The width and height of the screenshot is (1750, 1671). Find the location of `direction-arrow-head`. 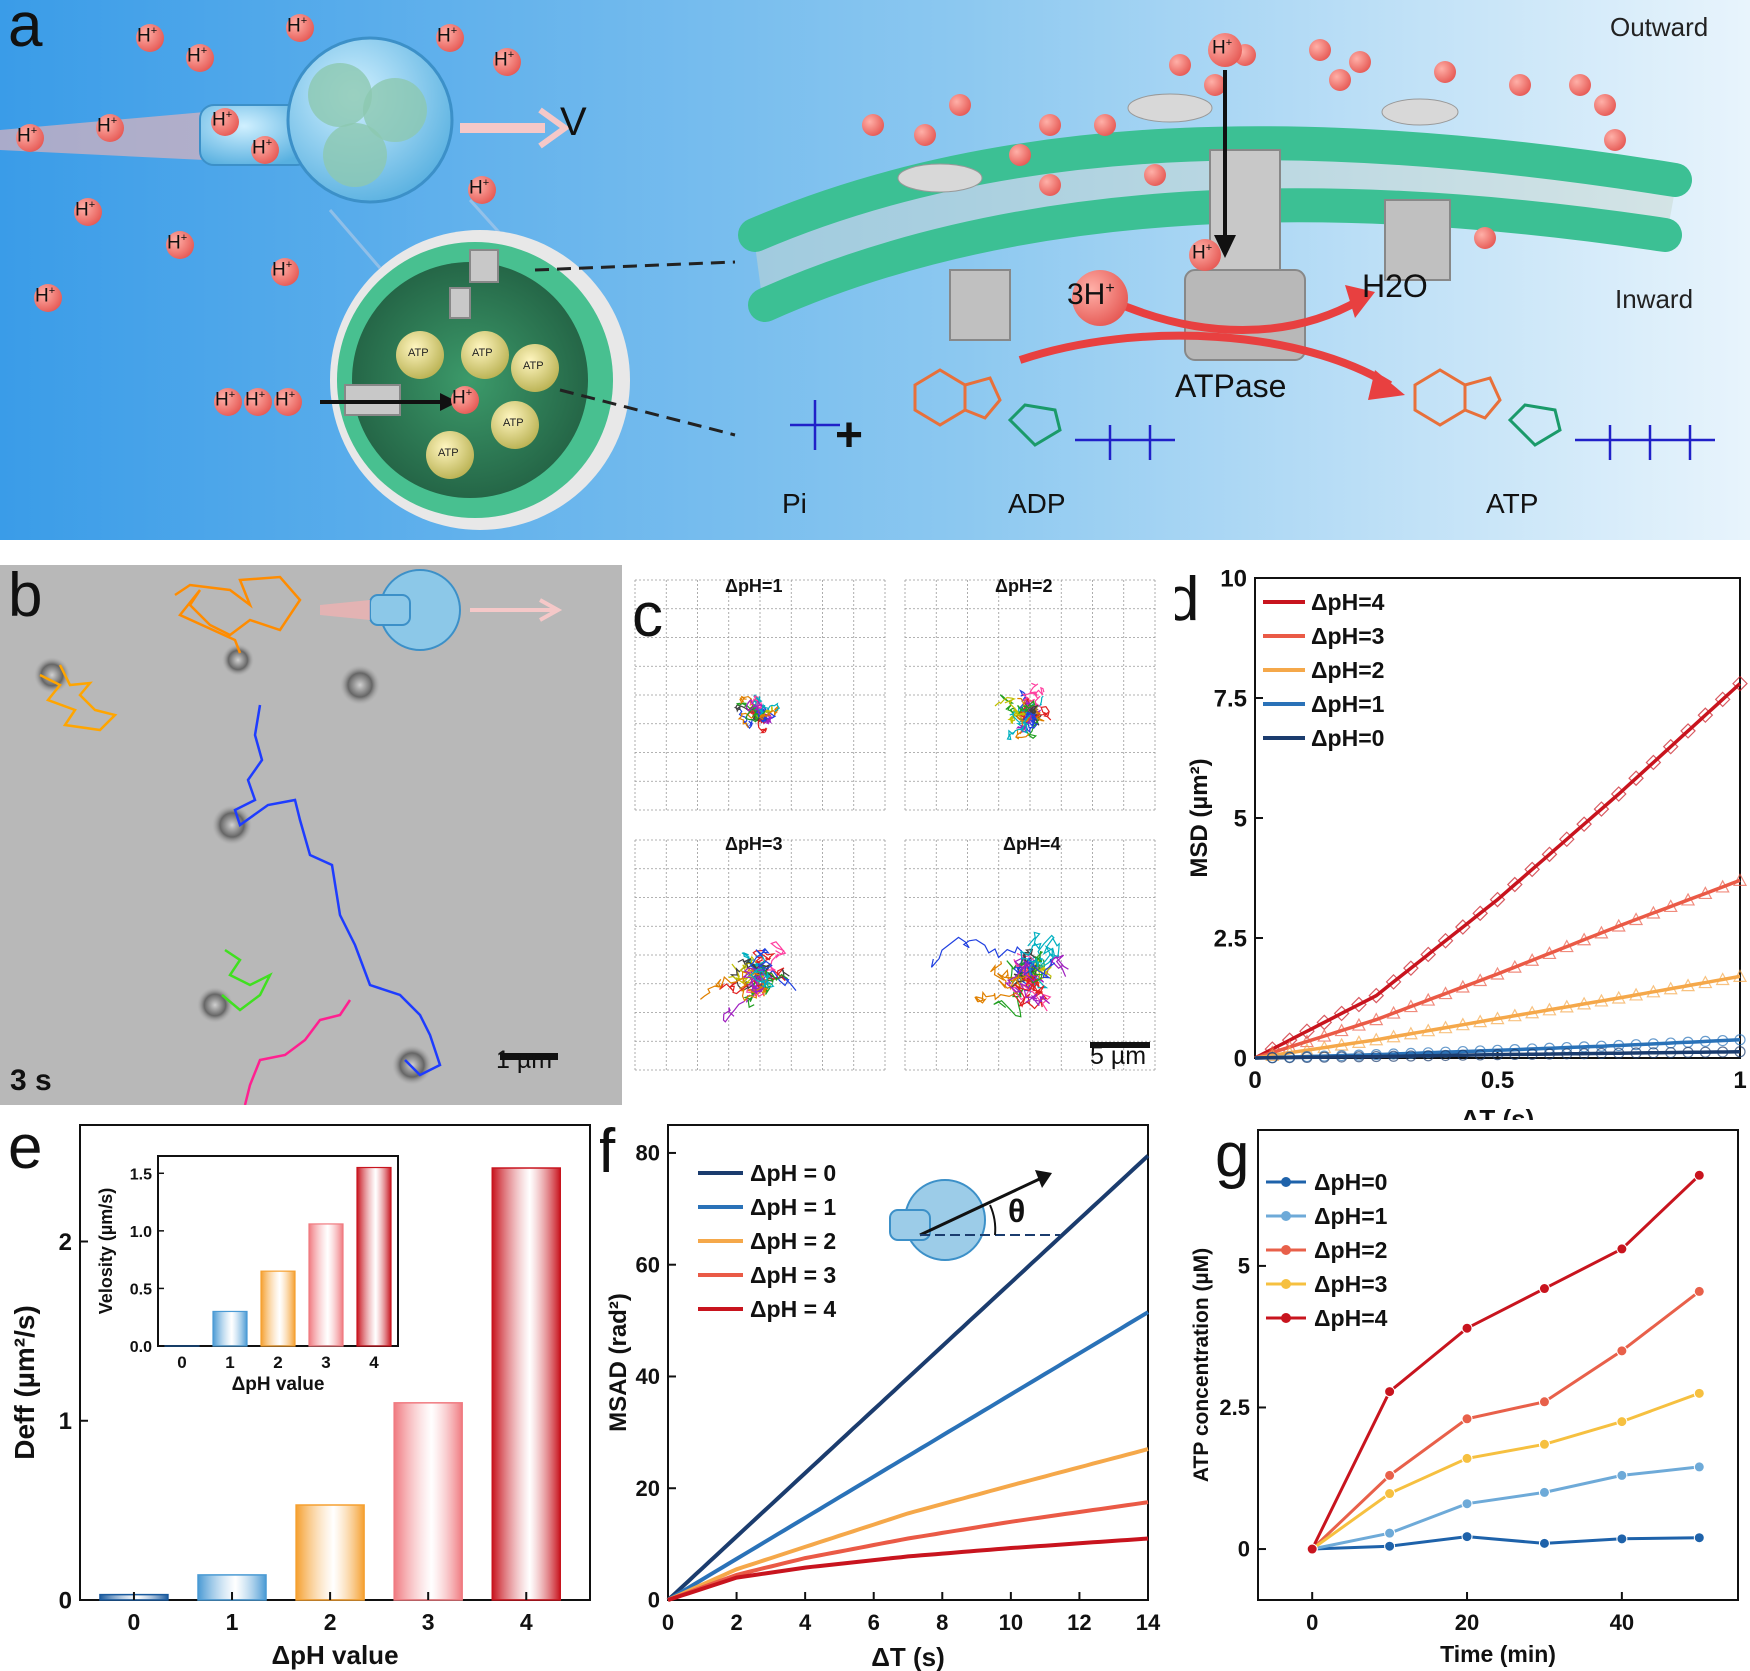

direction-arrow-head is located at coordinates (1043, 1179).